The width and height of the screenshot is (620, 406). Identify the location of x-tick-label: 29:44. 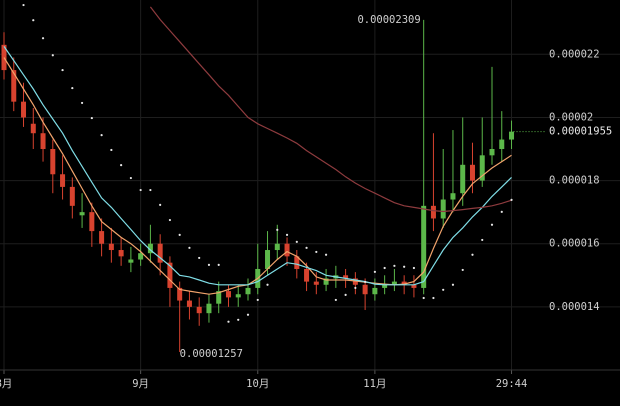
(512, 384).